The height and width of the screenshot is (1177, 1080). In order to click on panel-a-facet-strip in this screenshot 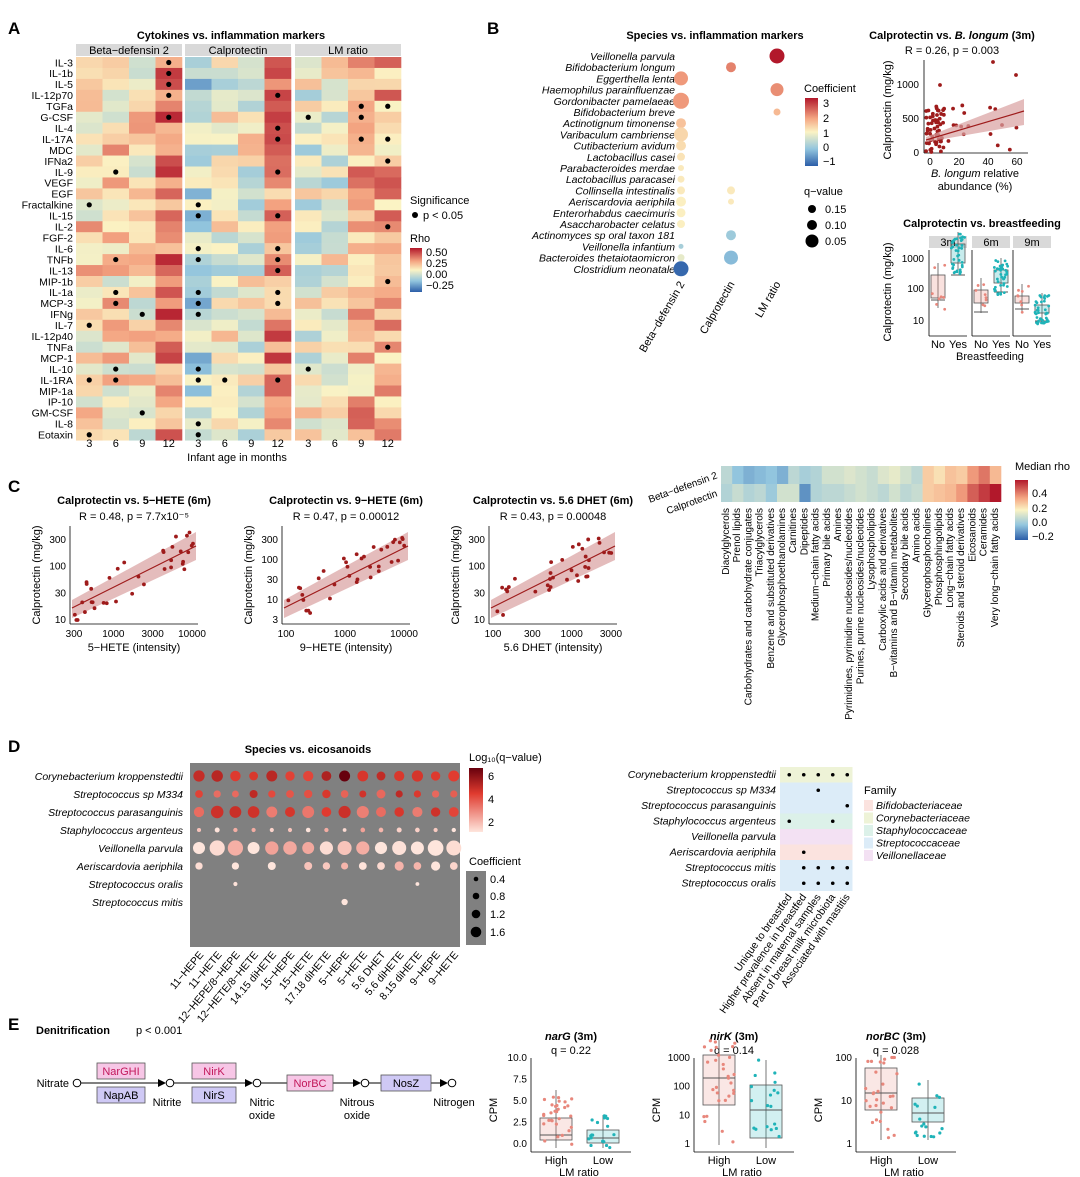, I will do `click(348, 50)`.